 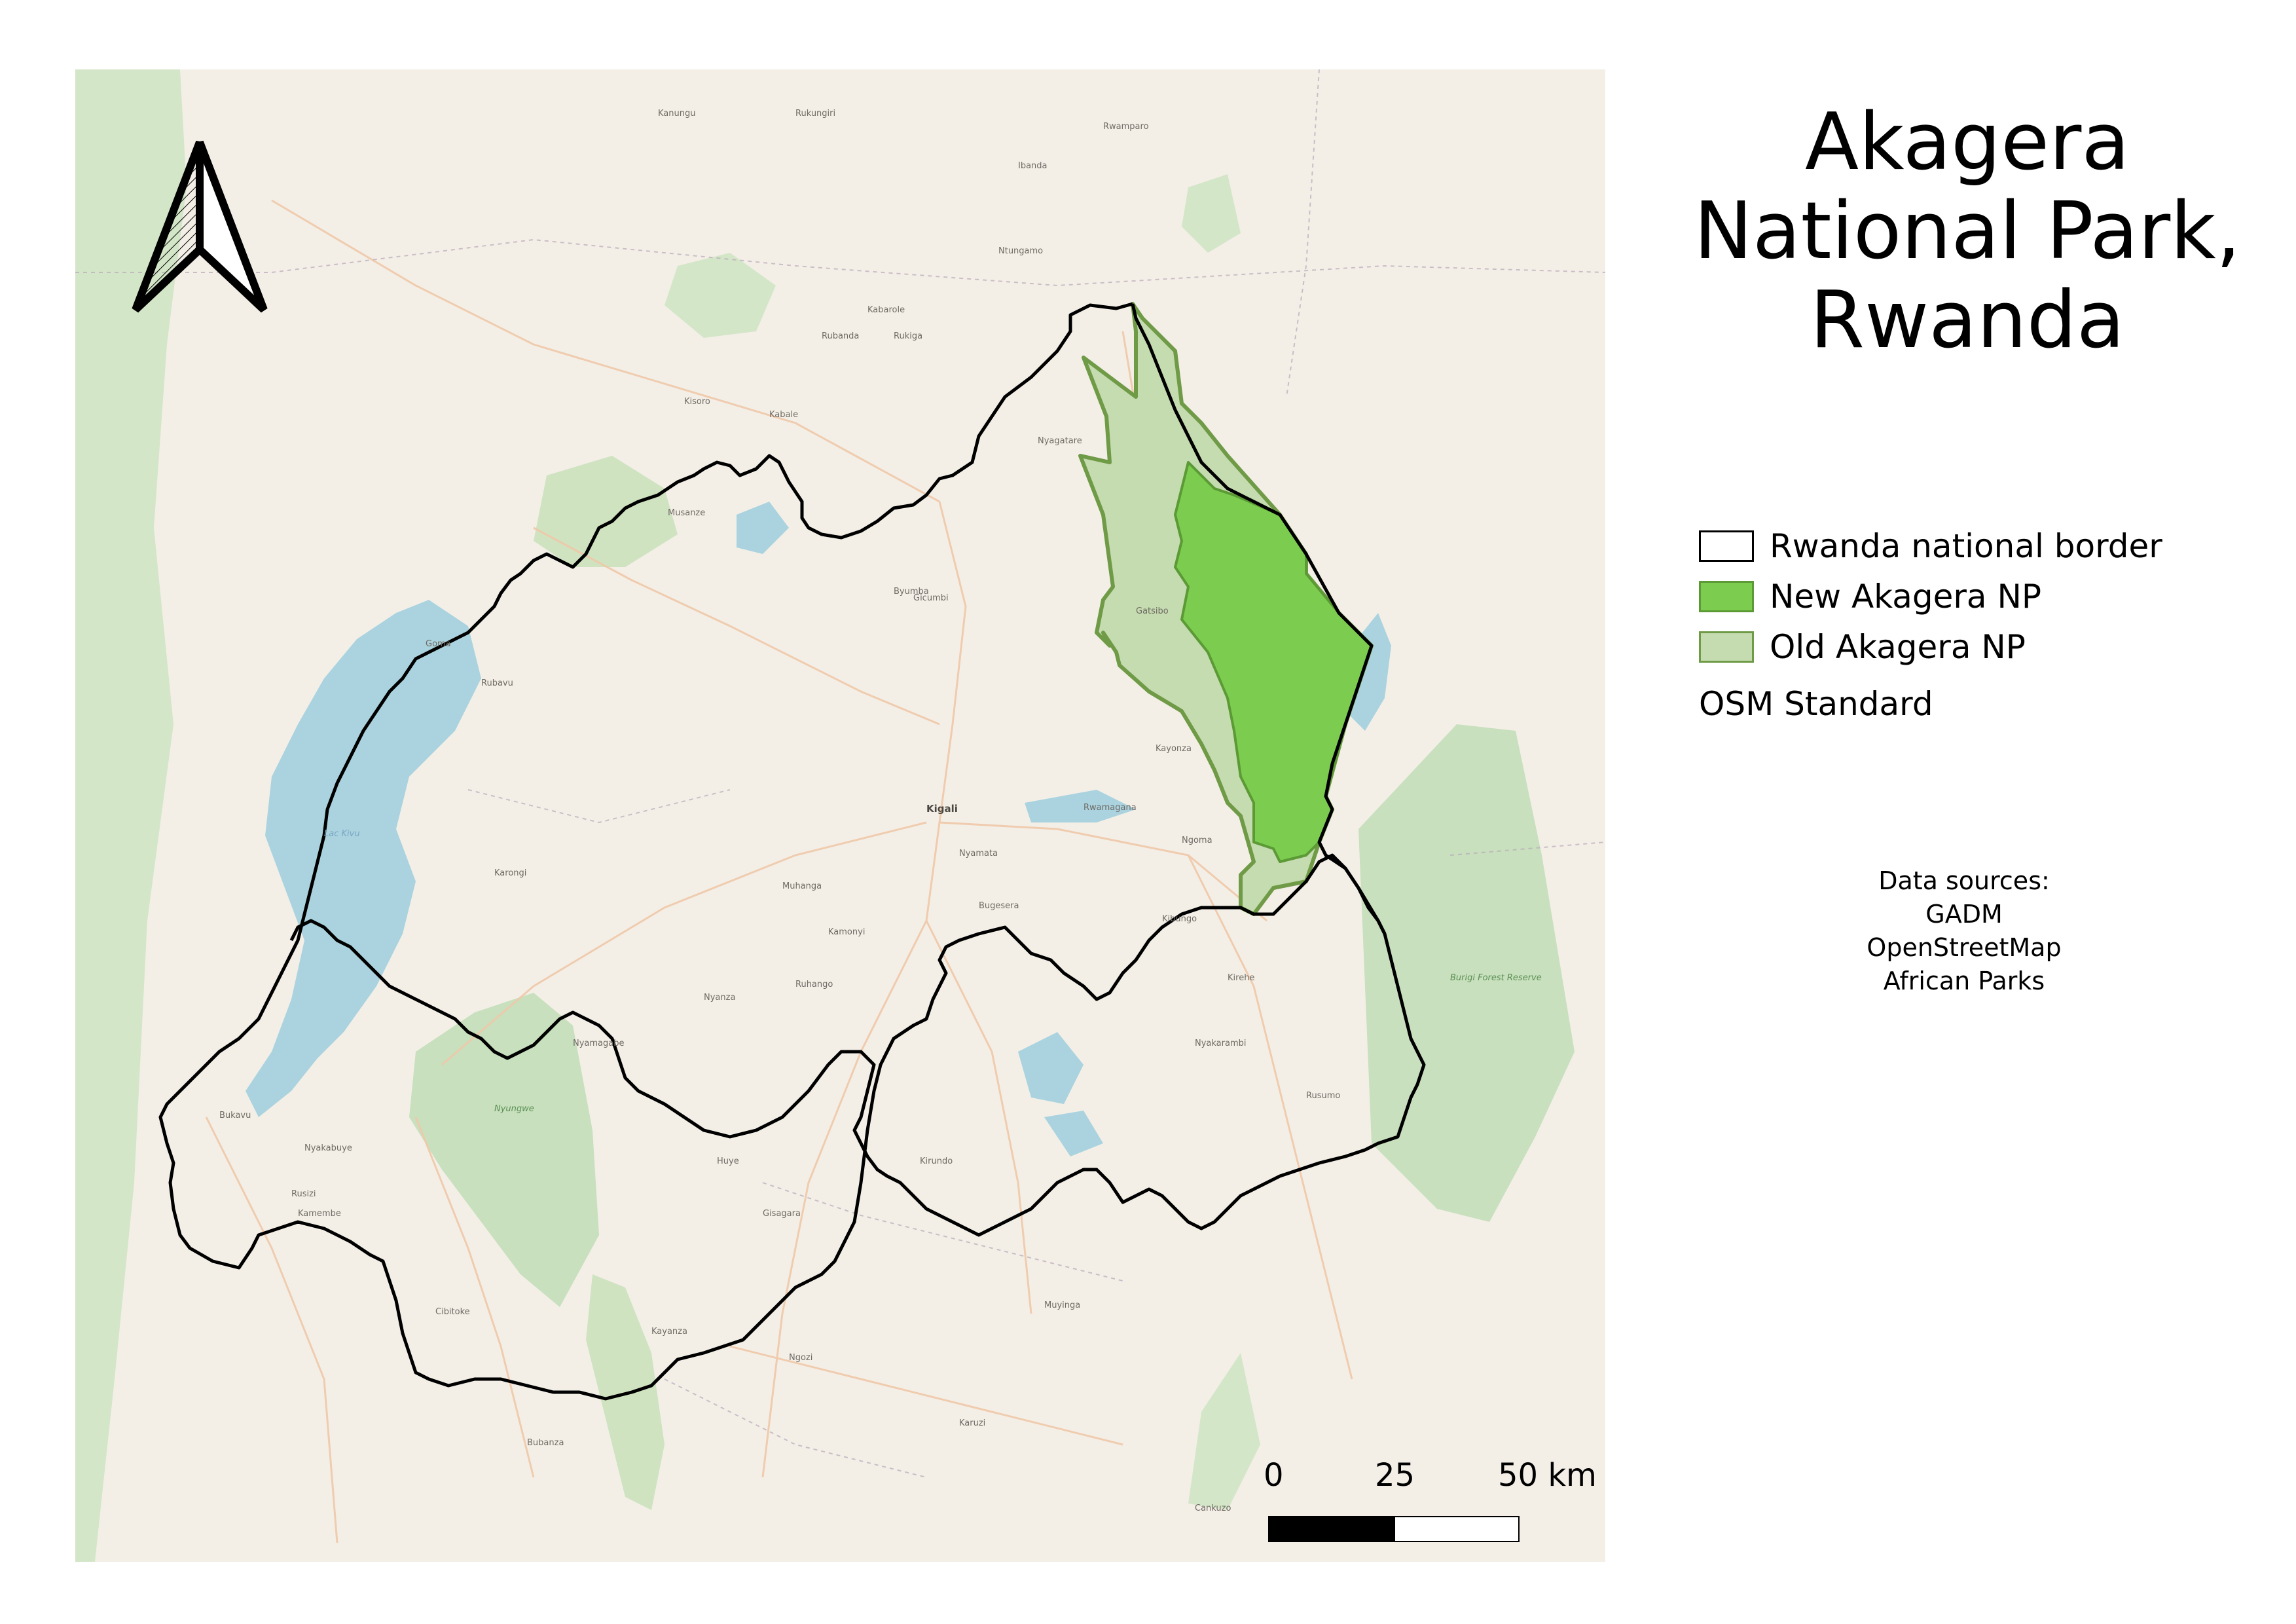 What do you see at coordinates (669, 1332) in the screenshot?
I see `place-label: Kayanza` at bounding box center [669, 1332].